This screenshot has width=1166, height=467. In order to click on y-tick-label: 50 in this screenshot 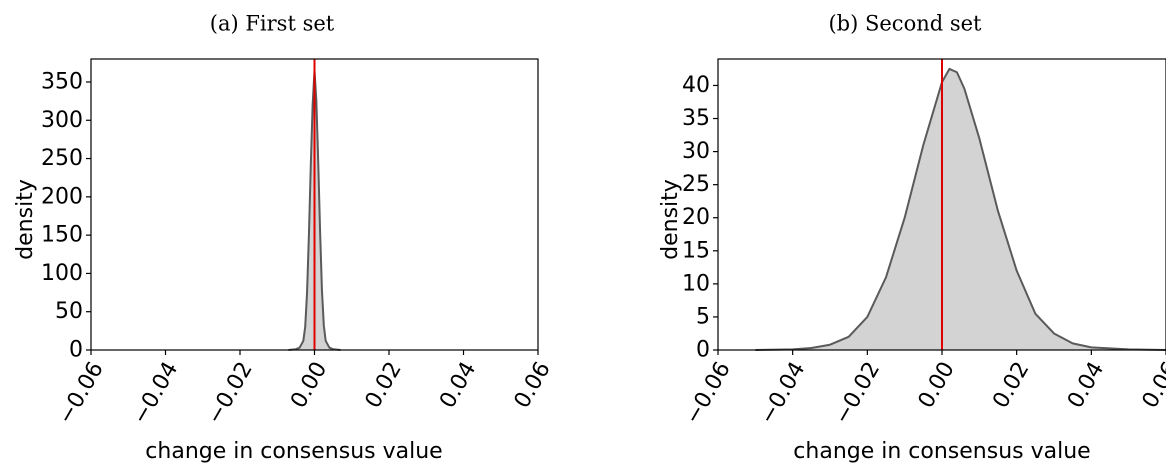, I will do `click(69, 311)`.